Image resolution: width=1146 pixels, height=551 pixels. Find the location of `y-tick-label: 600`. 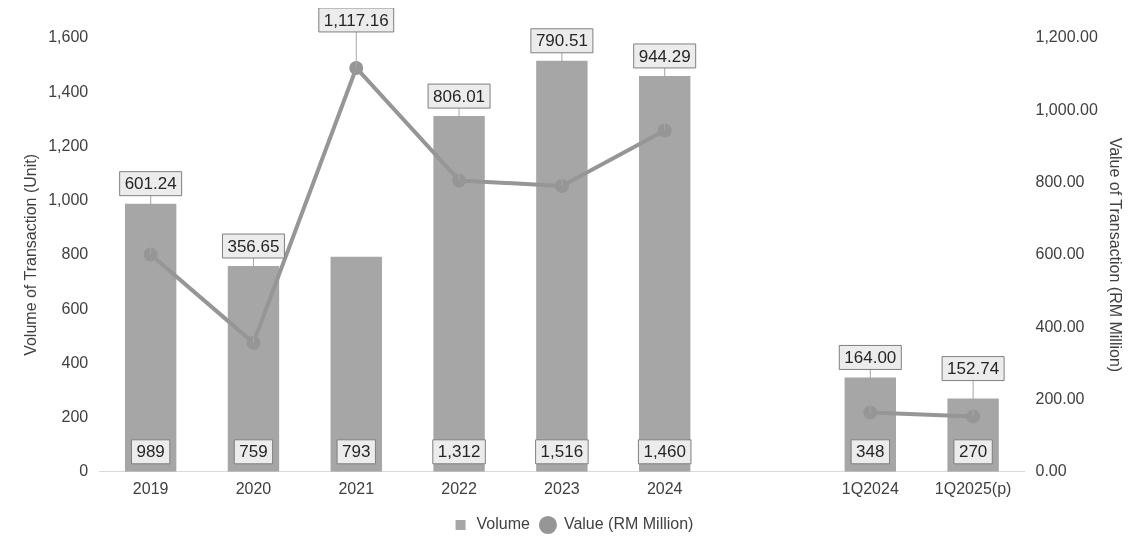

y-tick-label: 600 is located at coordinates (75, 308).